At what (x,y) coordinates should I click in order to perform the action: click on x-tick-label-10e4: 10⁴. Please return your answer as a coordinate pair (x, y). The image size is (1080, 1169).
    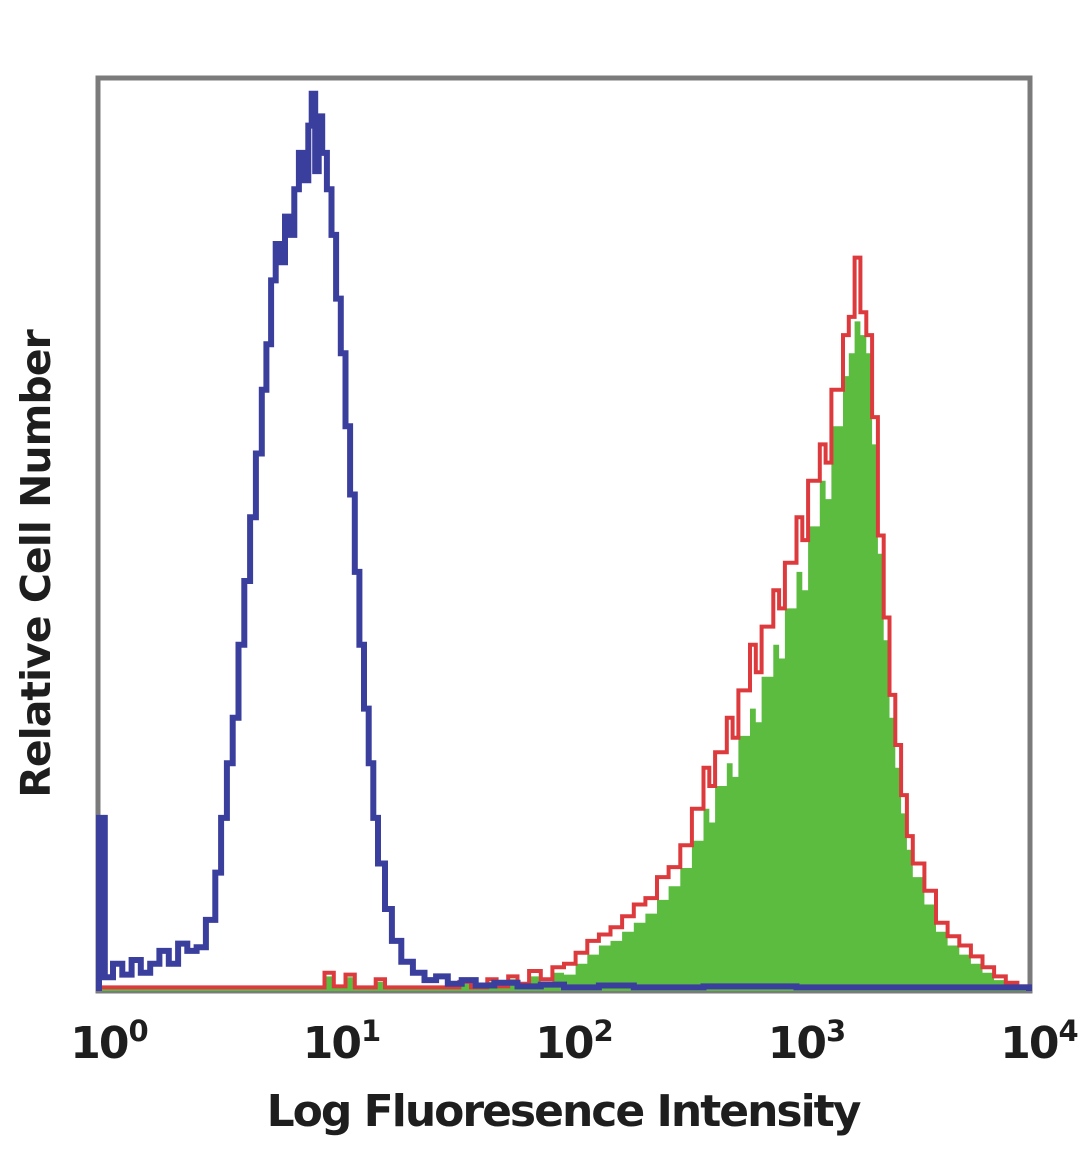
    Looking at the image, I should click on (1039, 1041).